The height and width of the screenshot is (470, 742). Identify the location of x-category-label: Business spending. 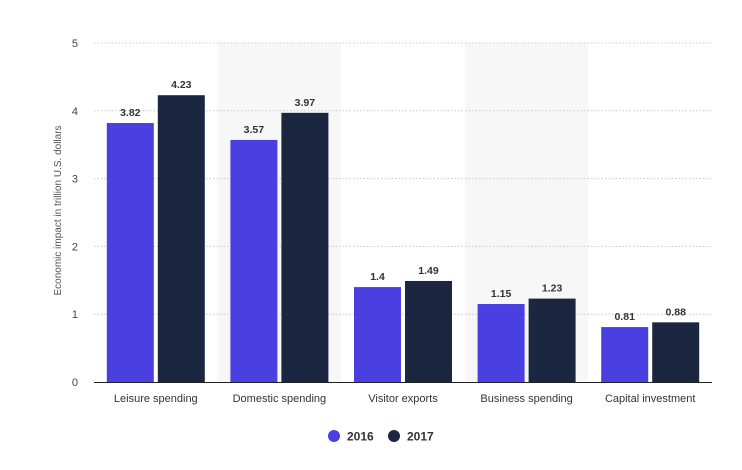
(526, 399).